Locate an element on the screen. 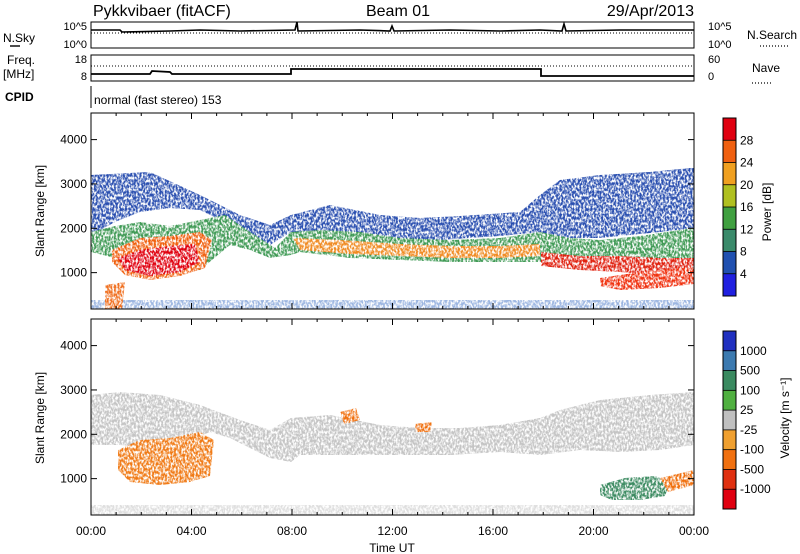 Image resolution: width=800 pixels, height=554 pixels. power-echo-evening-patch is located at coordinates (617, 264).